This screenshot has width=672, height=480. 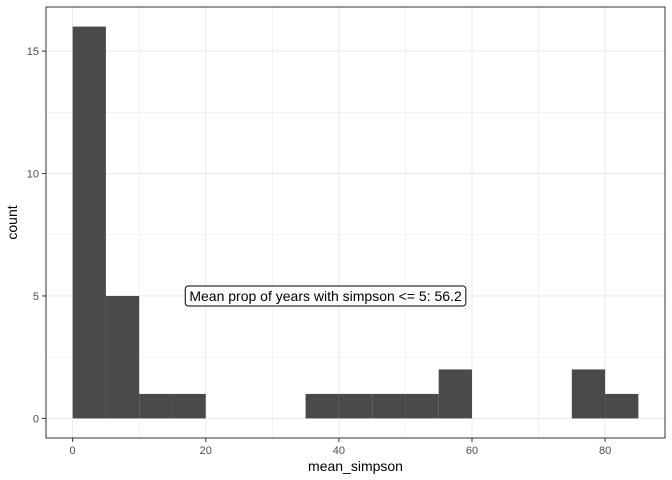 I want to click on x-tick-label: 0, so click(x=73, y=451).